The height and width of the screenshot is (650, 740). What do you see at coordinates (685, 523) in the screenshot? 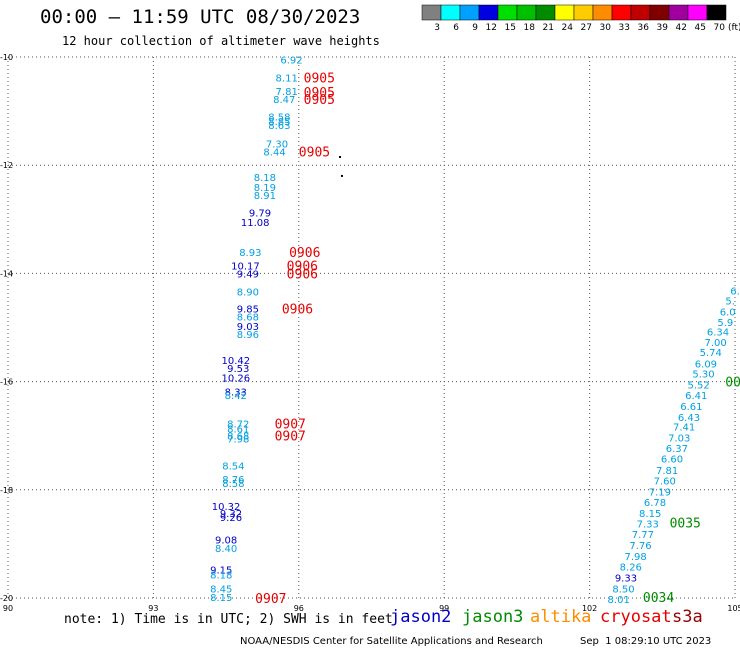
I see `time-label: 0035` at bounding box center [685, 523].